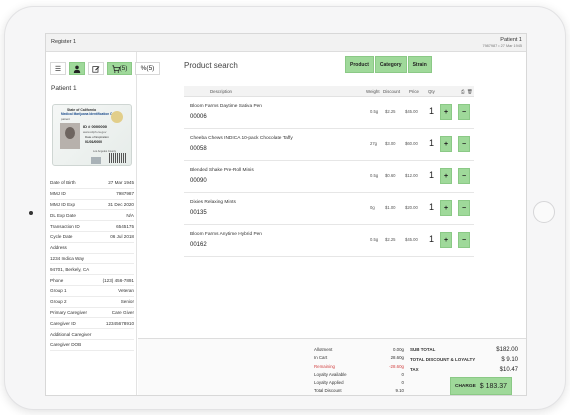  I want to click on info-value: 06 Jul 2018, so click(122, 237).